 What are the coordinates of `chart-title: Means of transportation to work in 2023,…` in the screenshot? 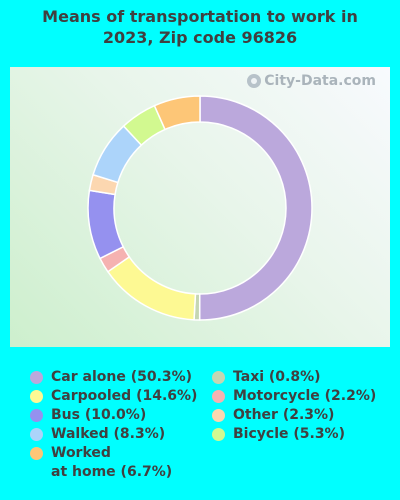 It's located at (200, 27).